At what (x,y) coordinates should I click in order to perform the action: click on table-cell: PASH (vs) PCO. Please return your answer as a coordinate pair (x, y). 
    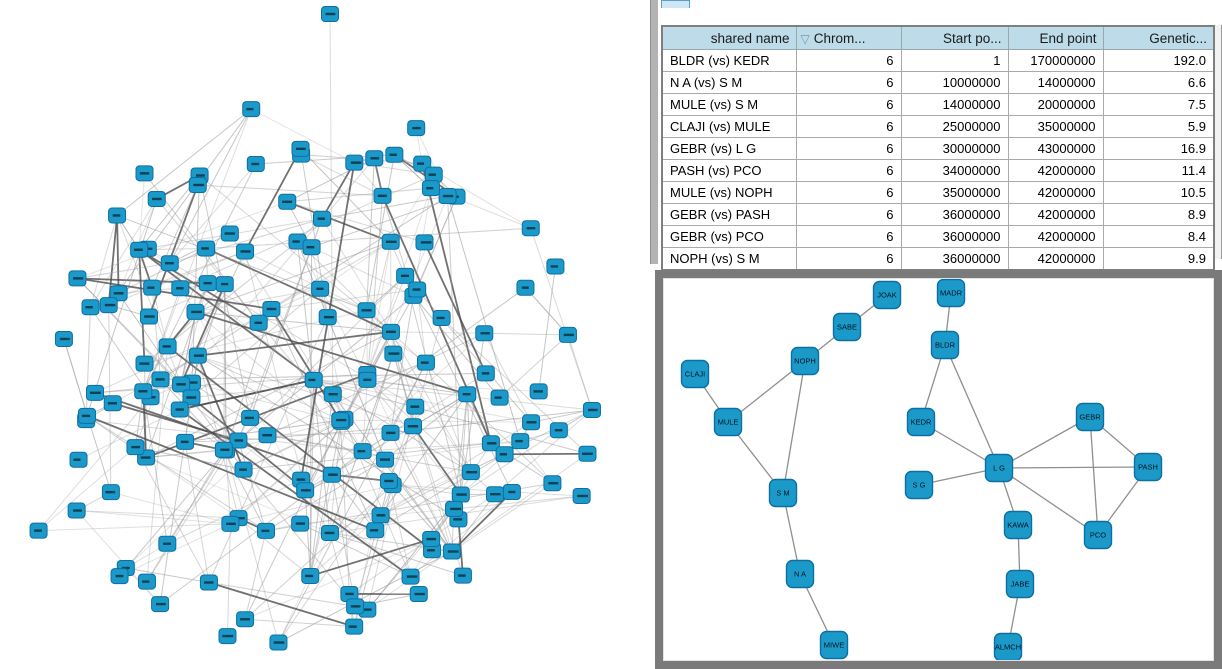
    Looking at the image, I should click on (729, 170).